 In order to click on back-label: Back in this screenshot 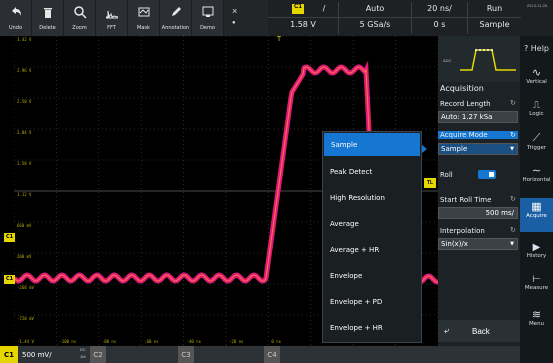, I will do `click(481, 331)`.